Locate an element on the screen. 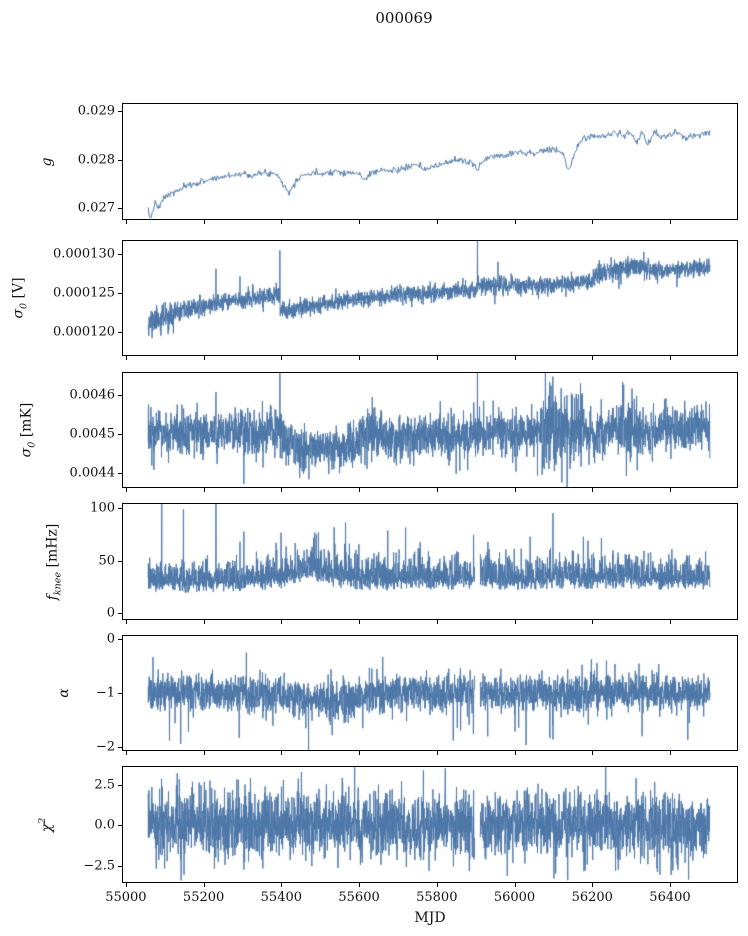  y-axis-label: fknee [mHz] is located at coordinates (54, 561).